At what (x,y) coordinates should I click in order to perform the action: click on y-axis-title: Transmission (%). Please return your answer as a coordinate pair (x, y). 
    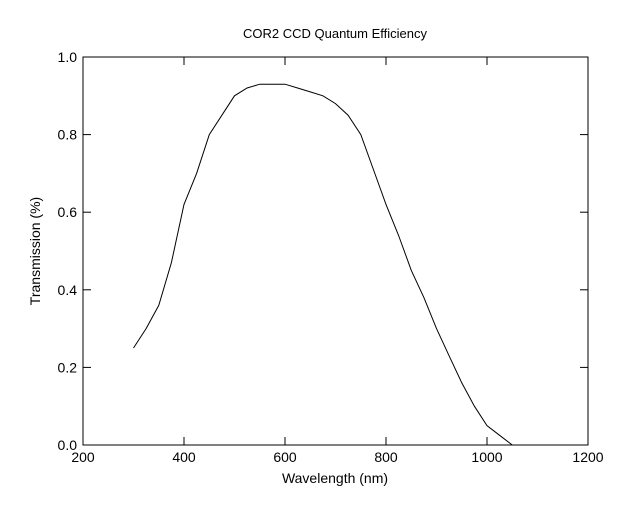
    Looking at the image, I should click on (35, 251).